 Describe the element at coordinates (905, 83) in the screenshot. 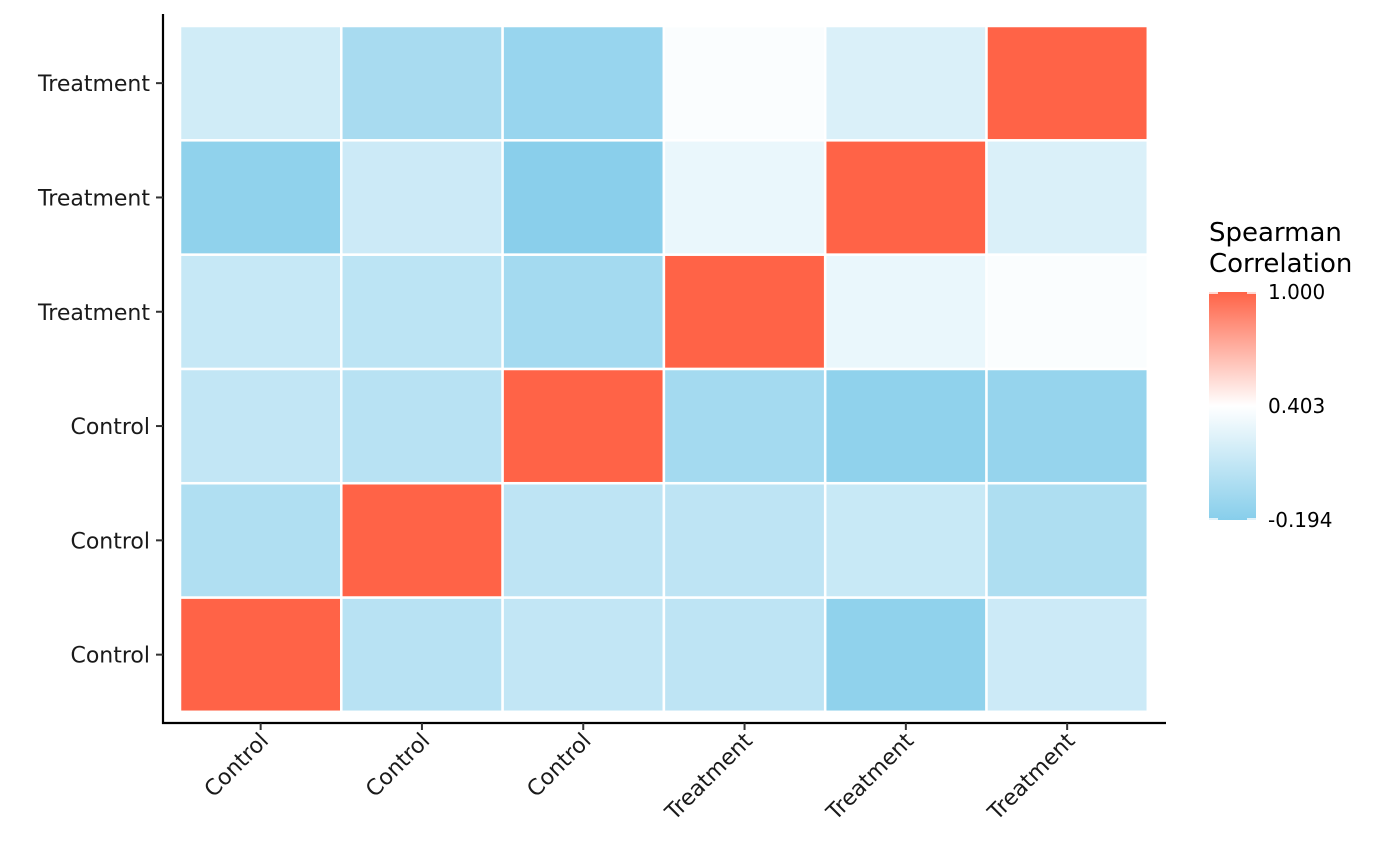

I see `heatmap-cell-r5-c4` at that location.